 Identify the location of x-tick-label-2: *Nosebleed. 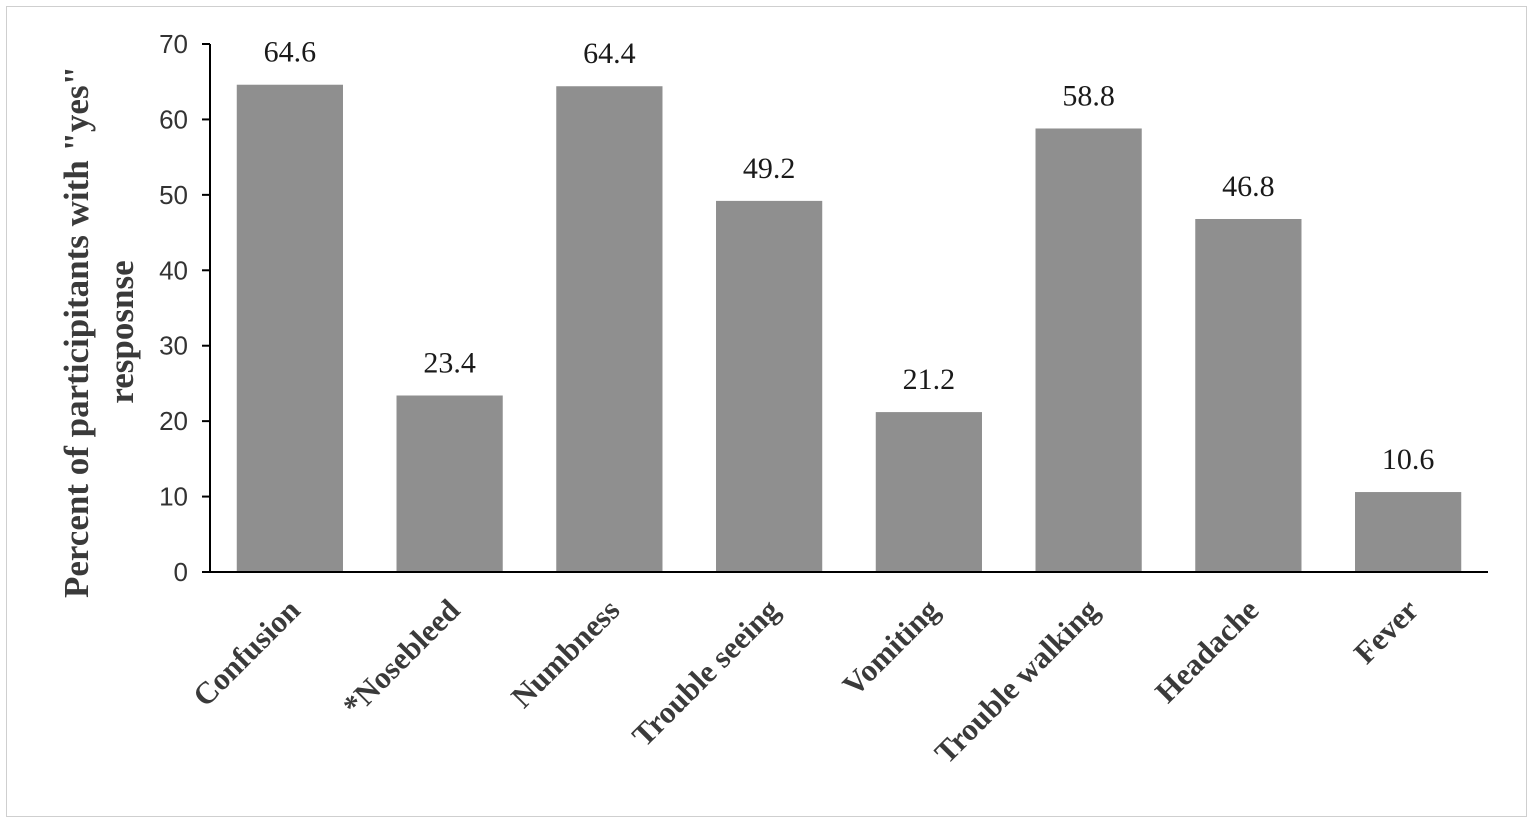
(401, 657).